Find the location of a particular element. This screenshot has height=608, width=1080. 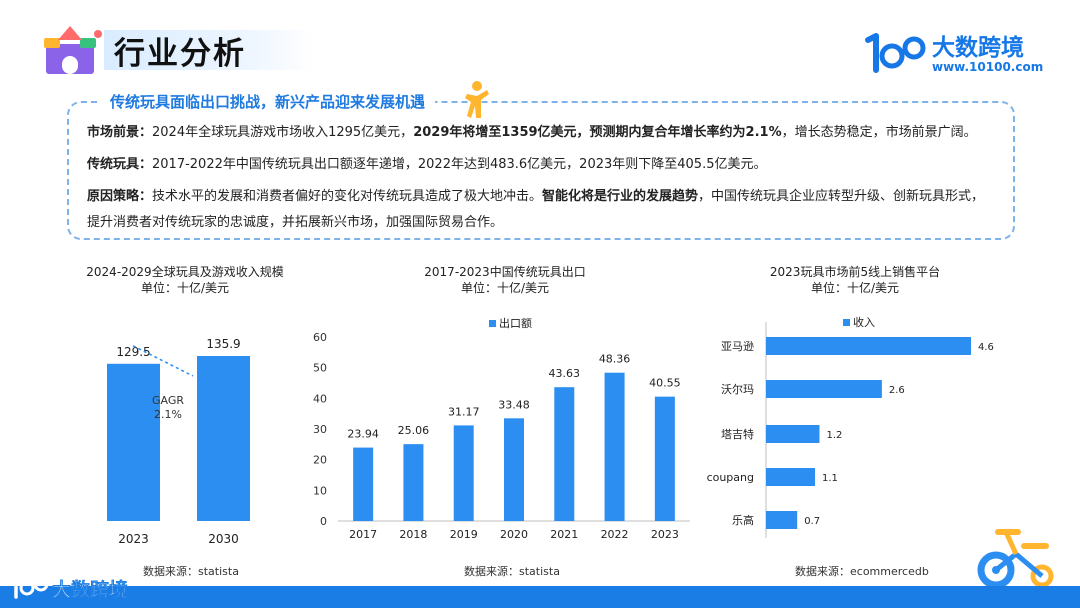

person-icon is located at coordinates (477, 99).